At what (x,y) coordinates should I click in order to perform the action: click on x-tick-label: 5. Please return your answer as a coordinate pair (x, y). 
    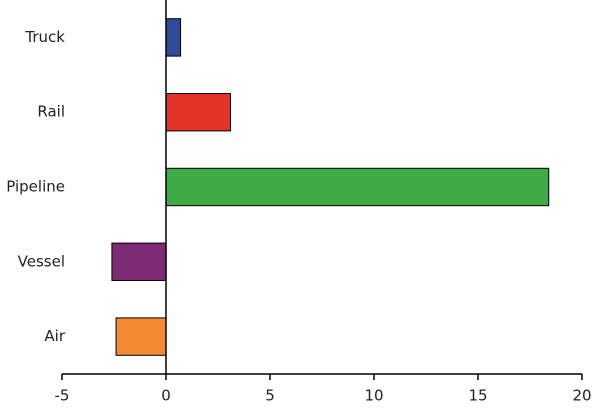
    Looking at the image, I should click on (270, 396).